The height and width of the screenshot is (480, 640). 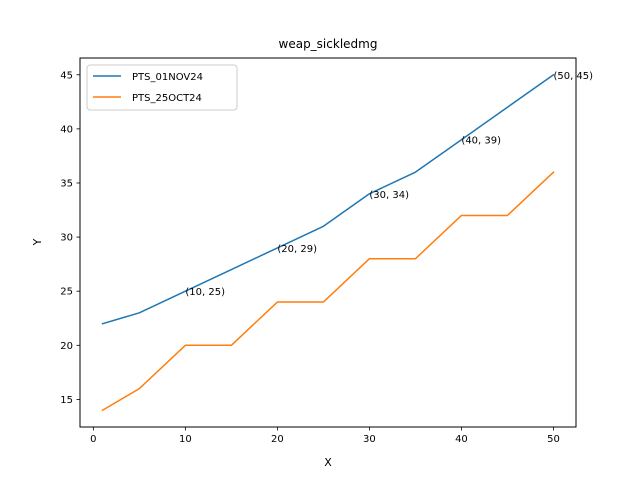 I want to click on legend-box, so click(x=162, y=87).